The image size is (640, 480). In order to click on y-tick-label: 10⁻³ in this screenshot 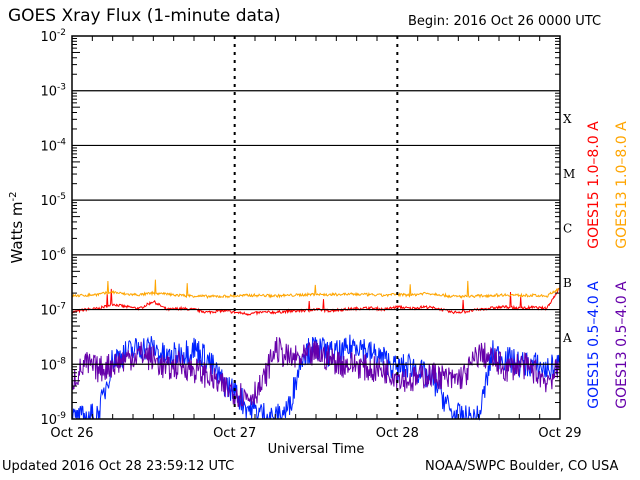, I will do `click(53, 91)`.